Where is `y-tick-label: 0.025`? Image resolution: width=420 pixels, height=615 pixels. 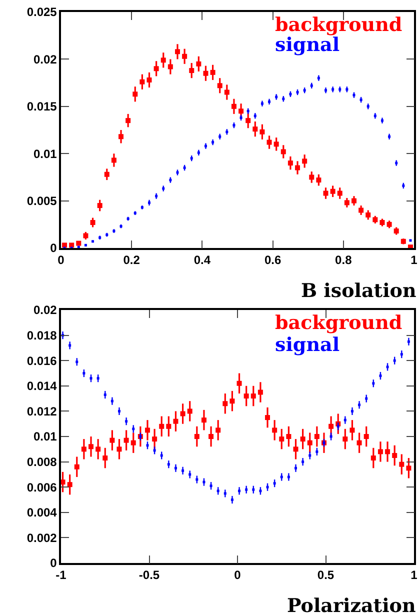 y-tick-label: 0.025 is located at coordinates (42, 12).